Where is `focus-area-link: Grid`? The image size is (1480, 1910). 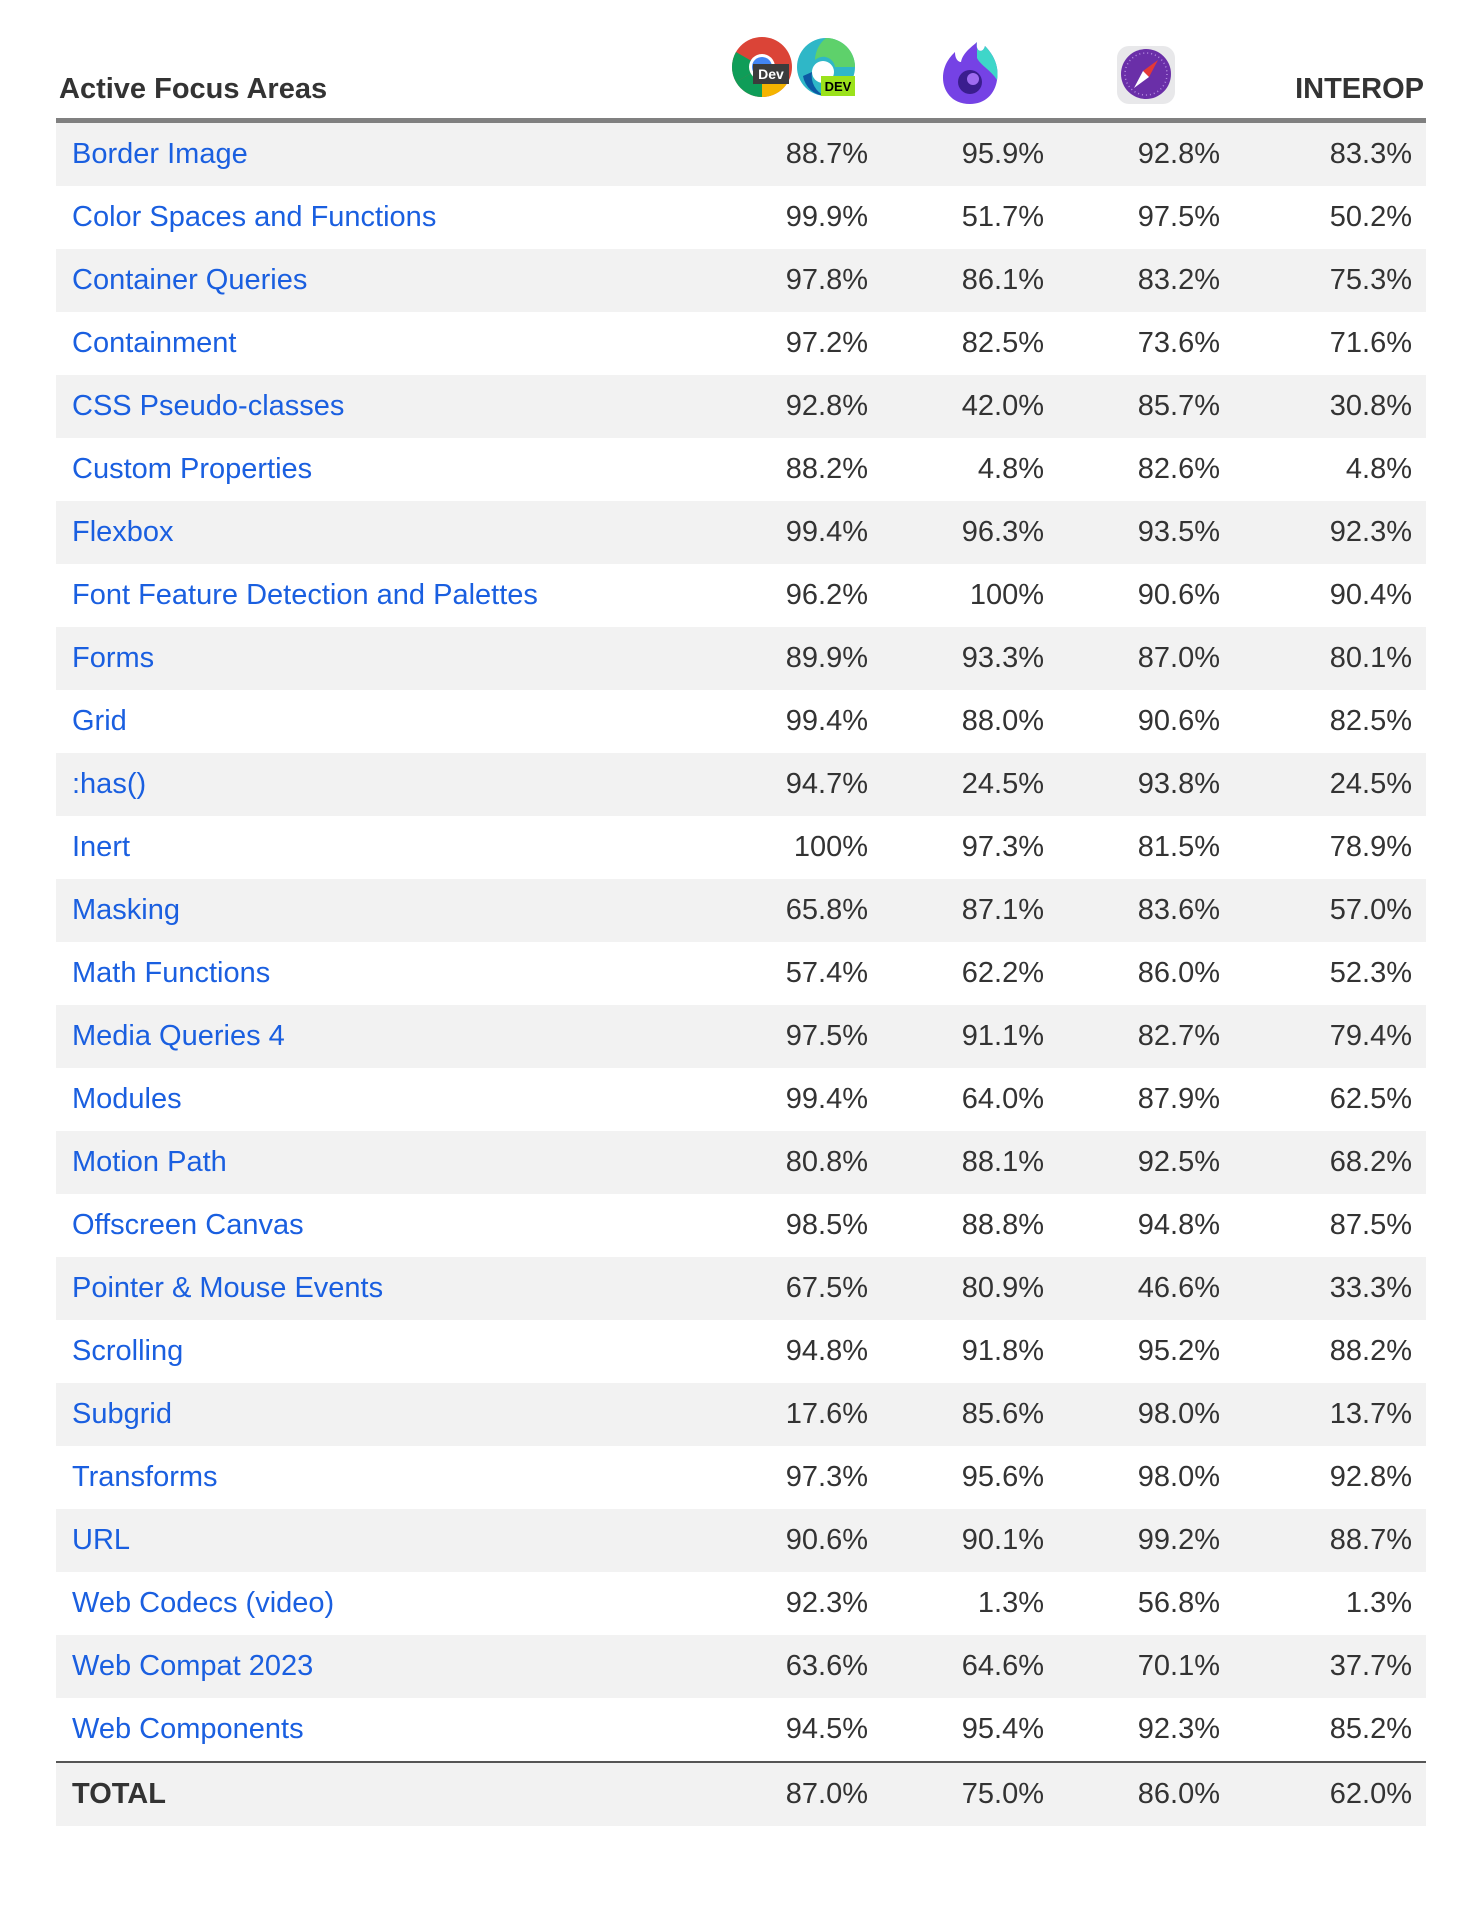 focus-area-link: Grid is located at coordinates (99, 721).